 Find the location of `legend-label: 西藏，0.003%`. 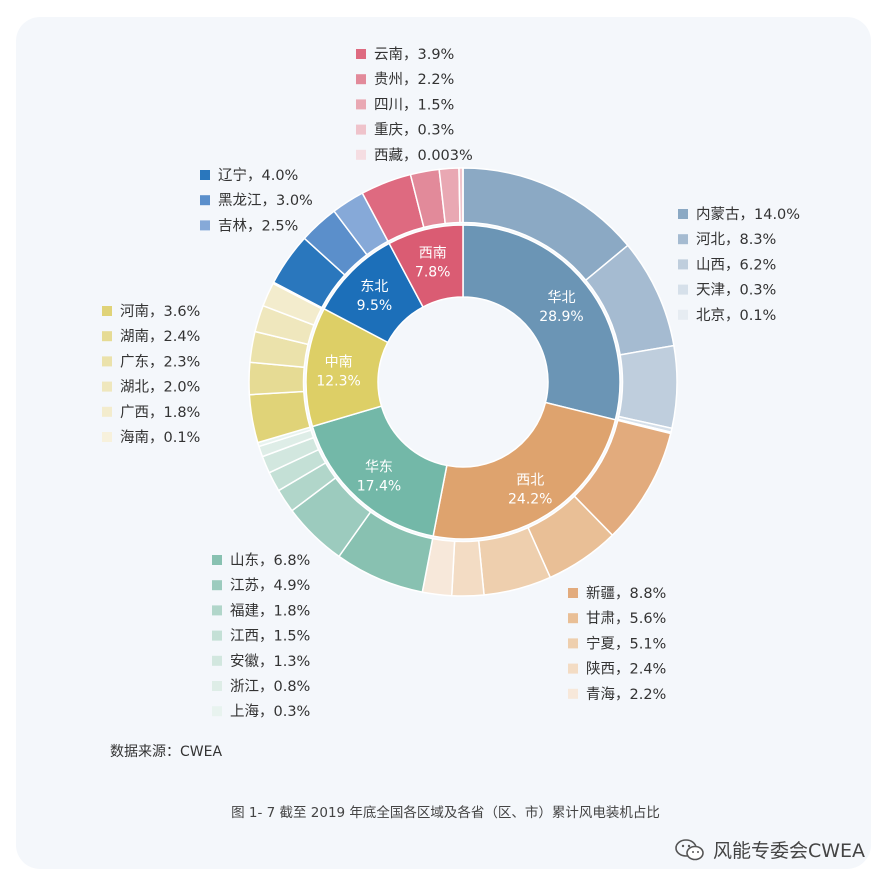

legend-label: 西藏，0.003% is located at coordinates (423, 155).